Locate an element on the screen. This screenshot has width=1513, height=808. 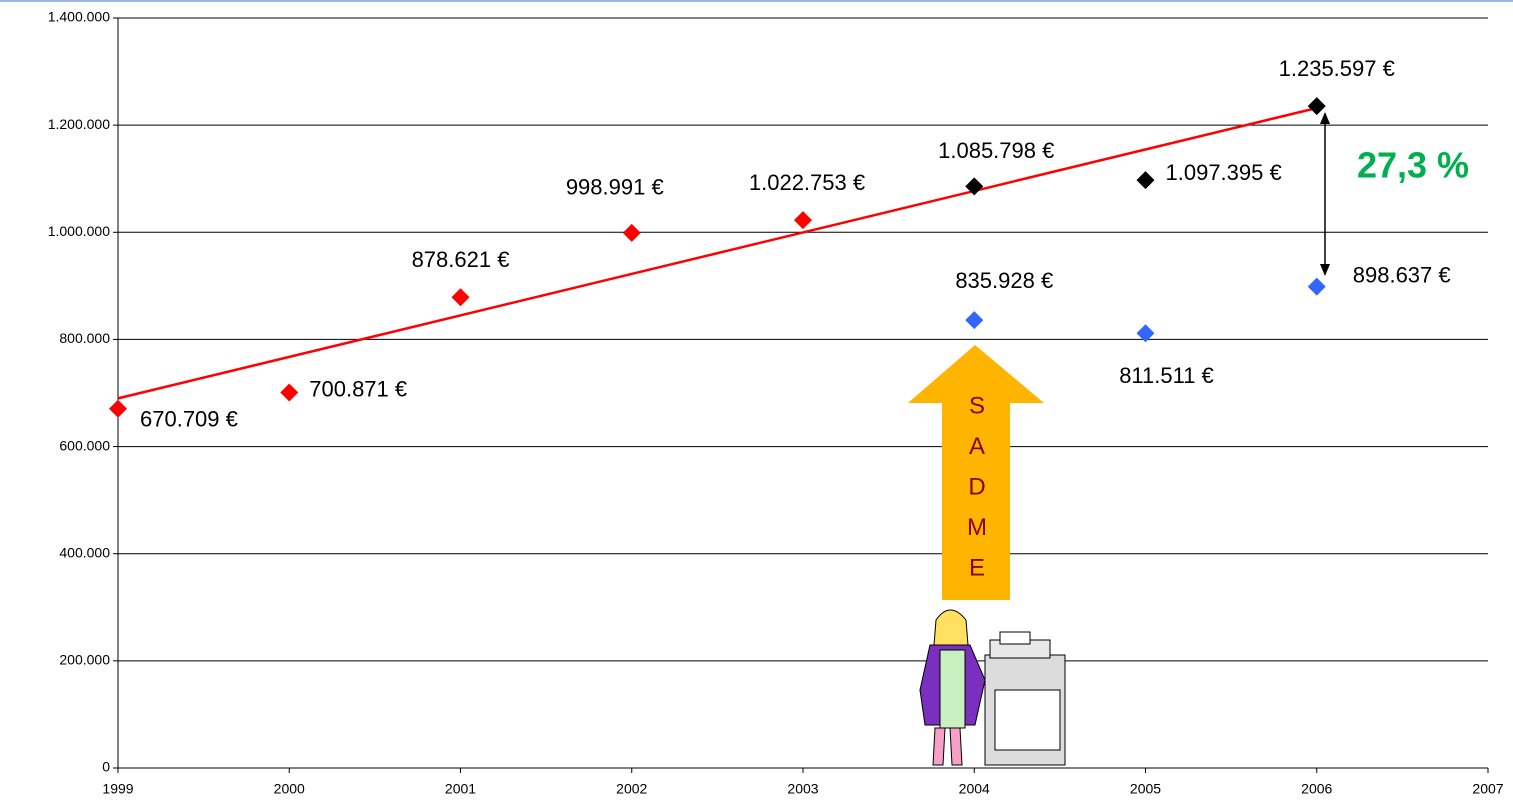
x-tick-label: 1999 is located at coordinates (117, 789).